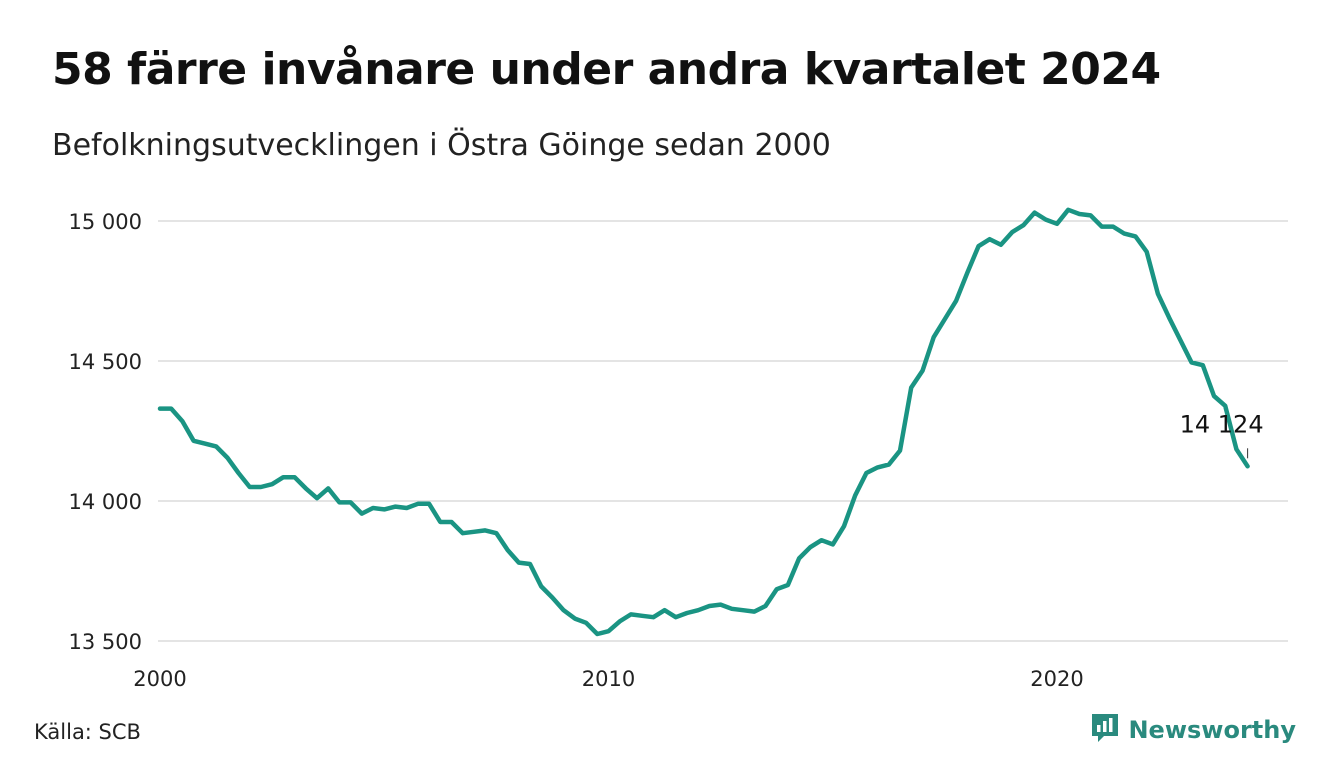 This screenshot has width=1340, height=780. What do you see at coordinates (87, 732) in the screenshot?
I see `source-note: Källa: SCB` at bounding box center [87, 732].